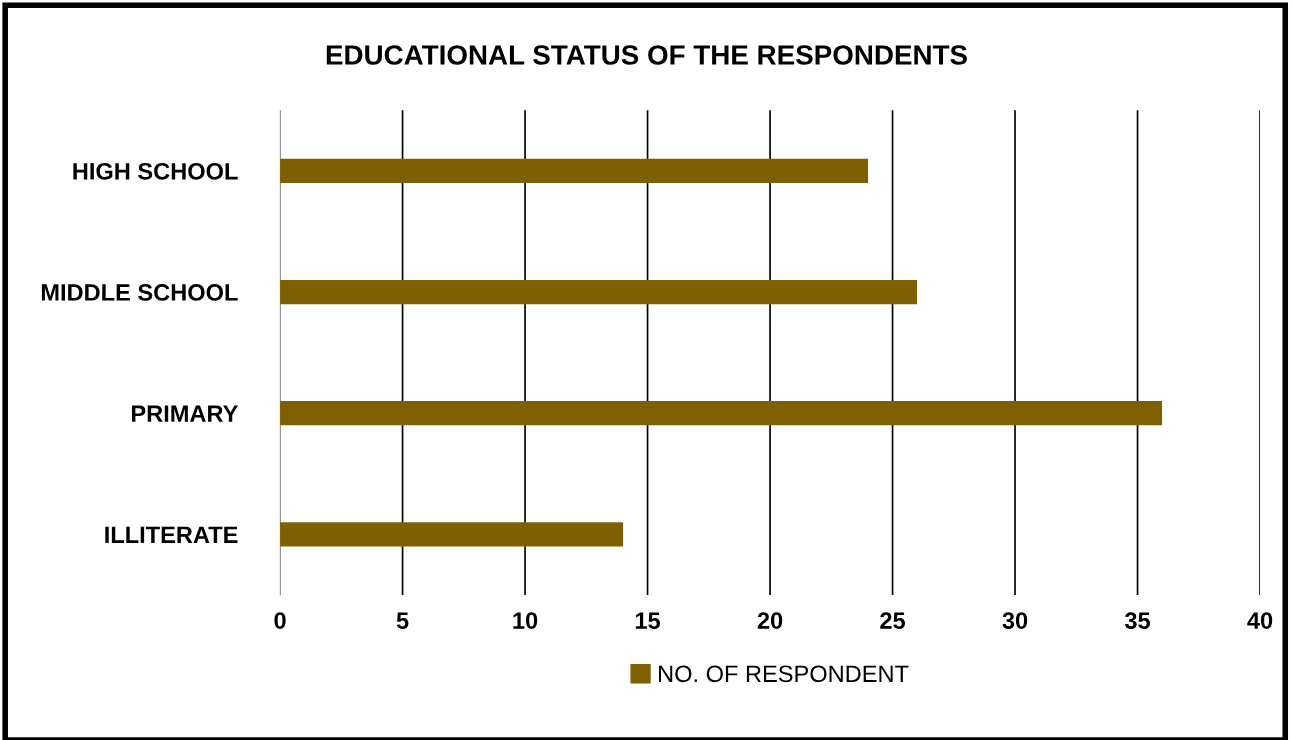 This screenshot has width=1293, height=740. Describe the element at coordinates (893, 620) in the screenshot. I see `x-tick-label: 25` at that location.